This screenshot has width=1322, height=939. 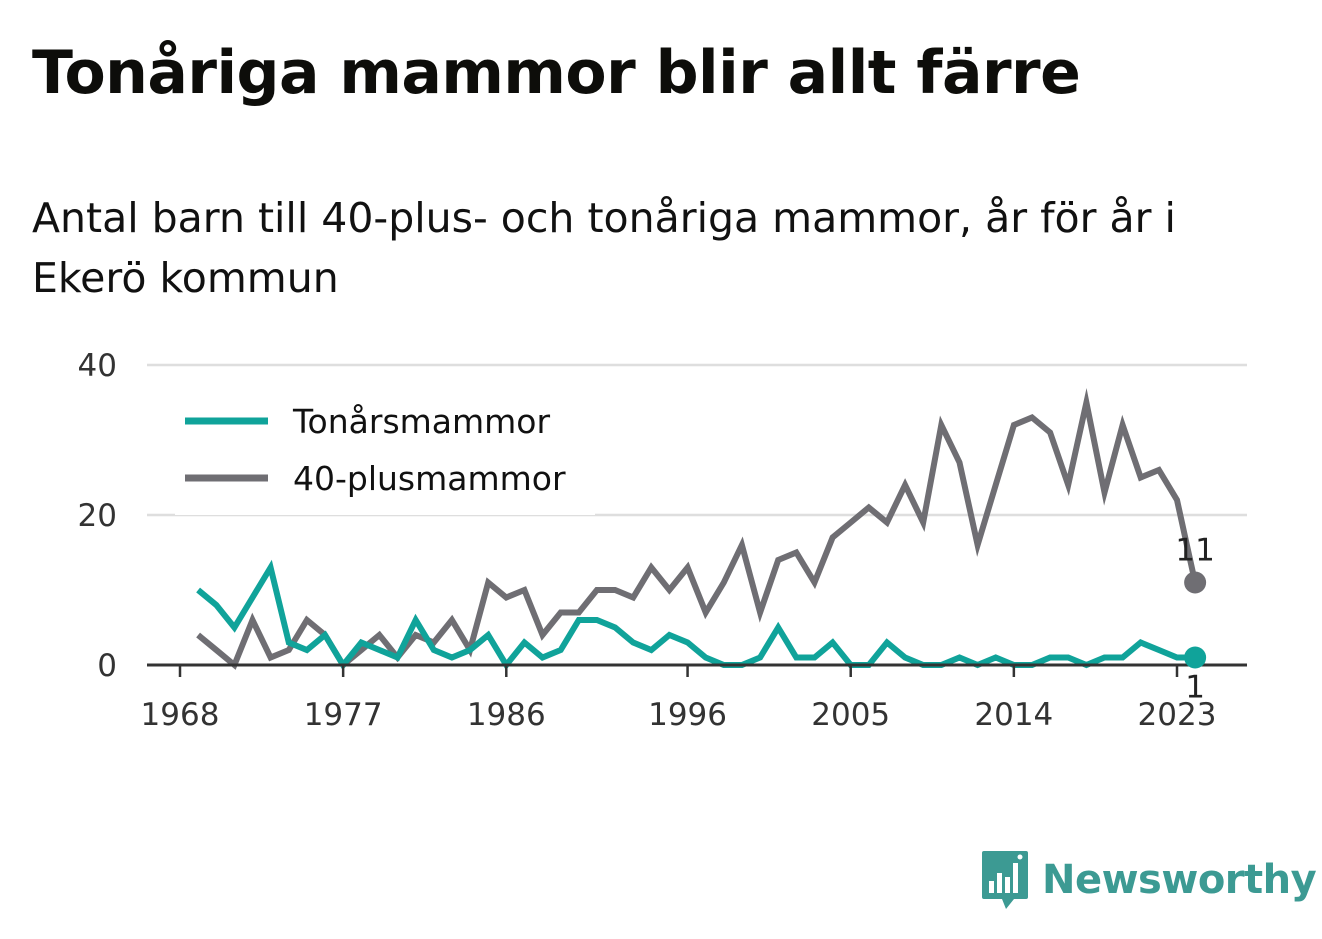 What do you see at coordinates (429, 478) in the screenshot?
I see `legend-label-fyrtioplusmammor: 40-plusmammor` at bounding box center [429, 478].